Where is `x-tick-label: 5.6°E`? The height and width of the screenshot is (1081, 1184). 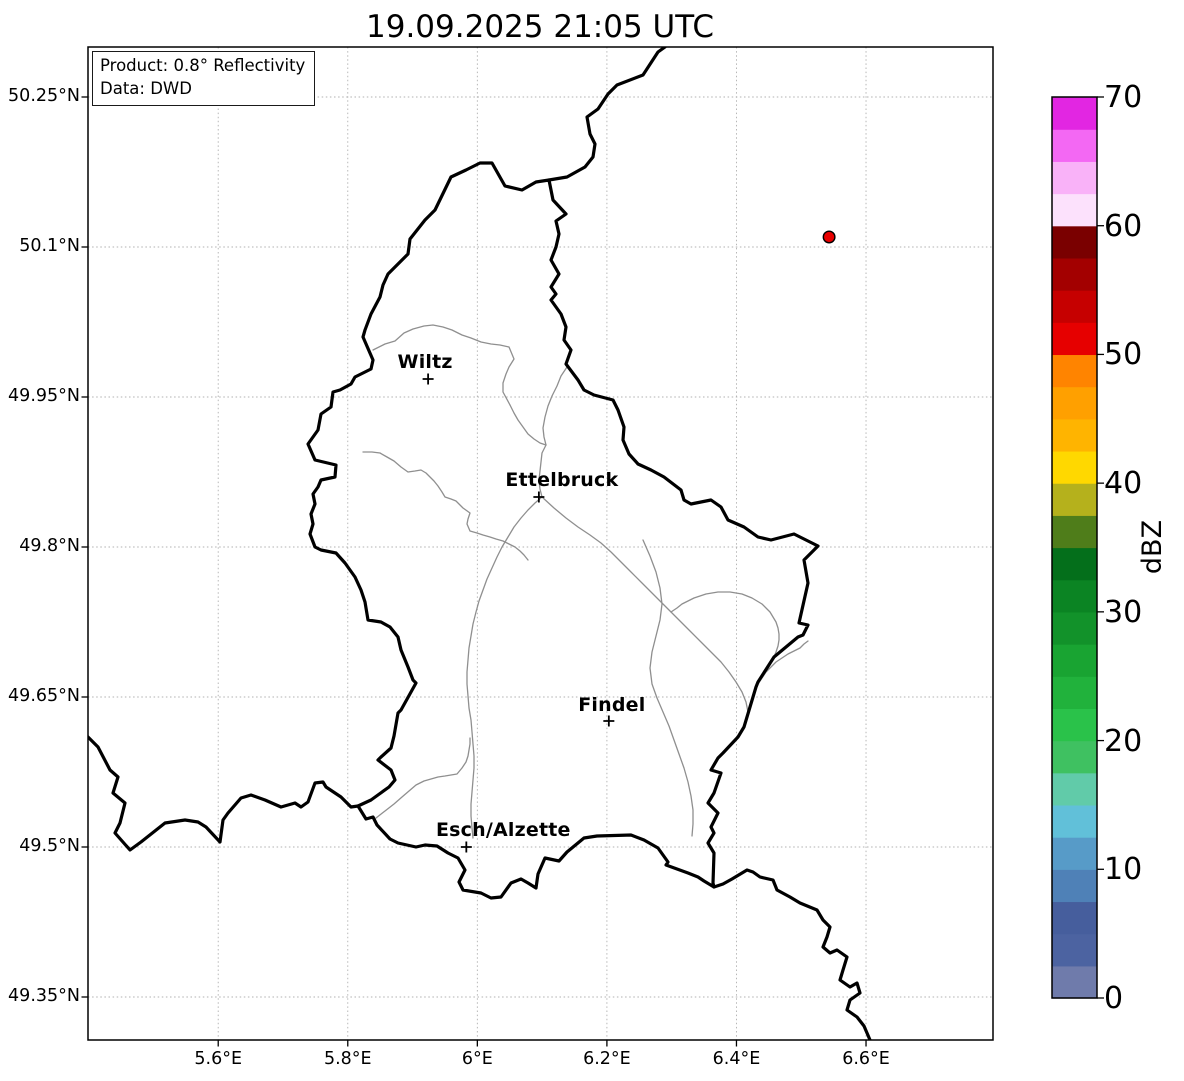 x-tick-label: 5.6°E is located at coordinates (218, 1059).